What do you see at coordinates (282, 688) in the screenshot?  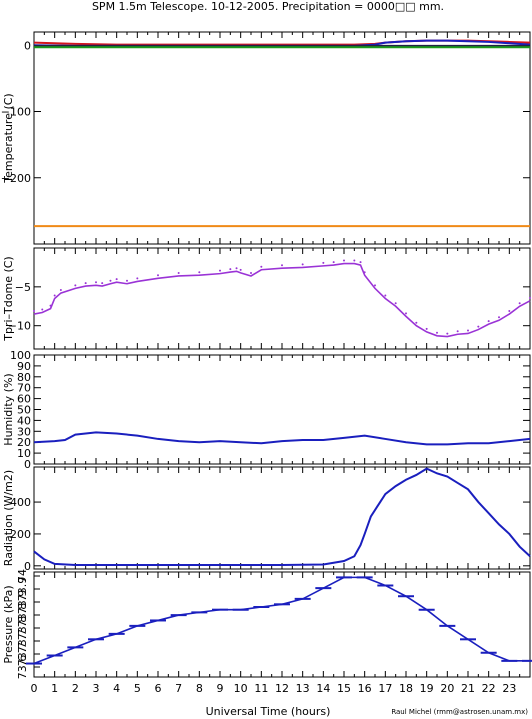 I see `x-tick-label: 12` at bounding box center [282, 688].